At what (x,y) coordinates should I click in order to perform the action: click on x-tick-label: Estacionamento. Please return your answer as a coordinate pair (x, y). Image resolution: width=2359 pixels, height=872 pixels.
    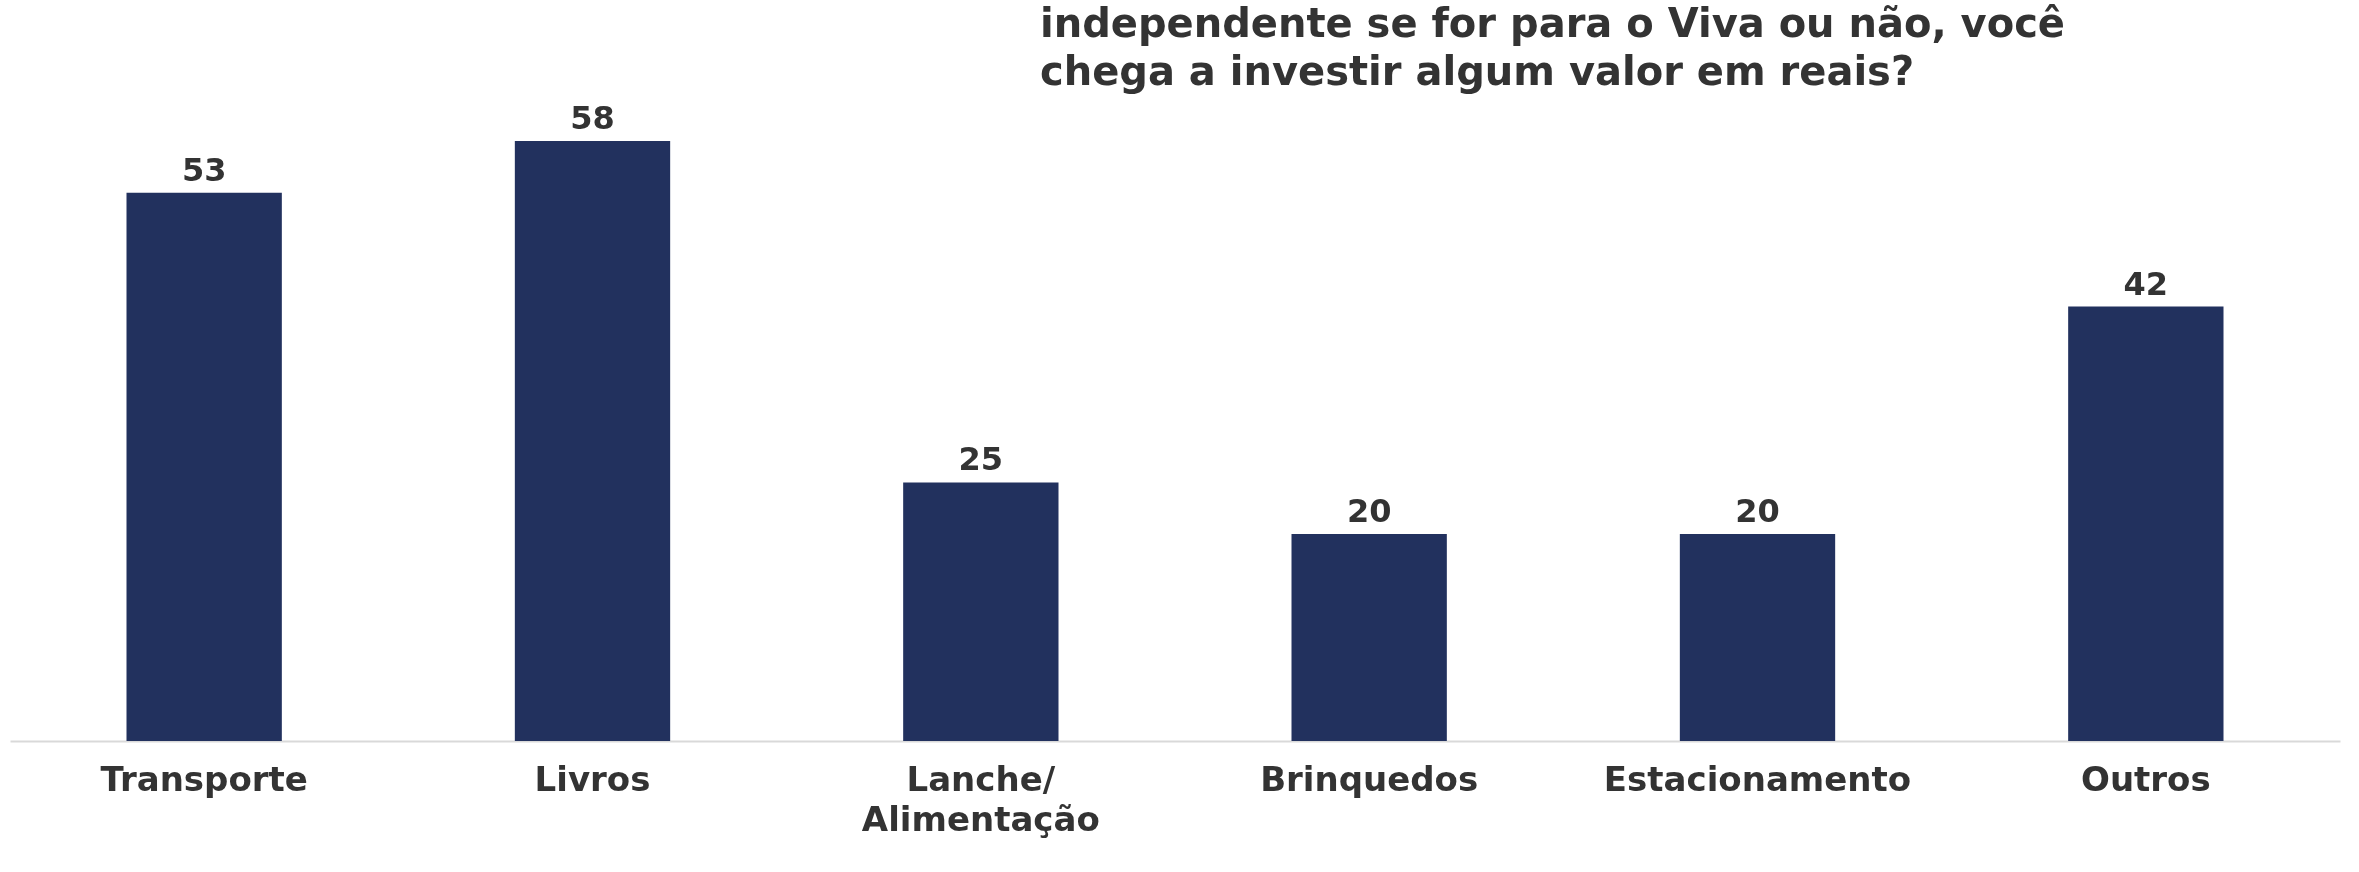
    Looking at the image, I should click on (1757, 778).